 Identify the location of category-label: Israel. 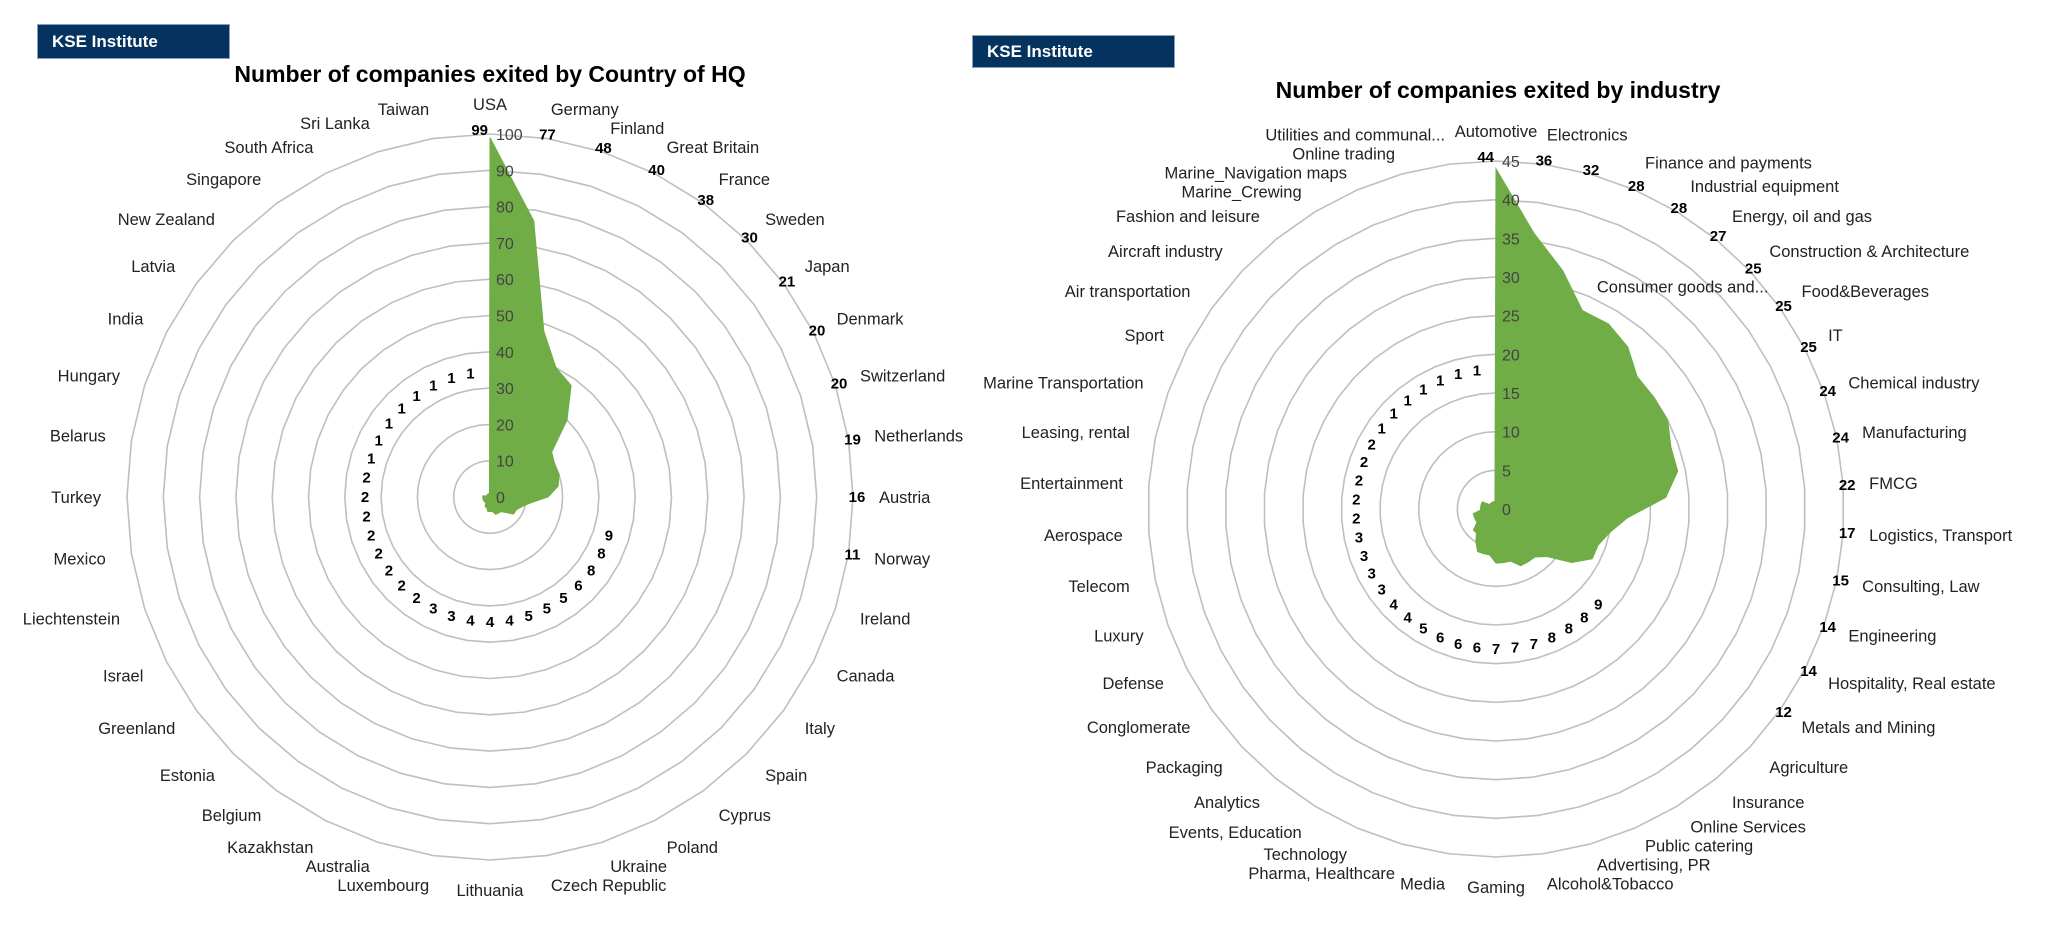
(123, 676).